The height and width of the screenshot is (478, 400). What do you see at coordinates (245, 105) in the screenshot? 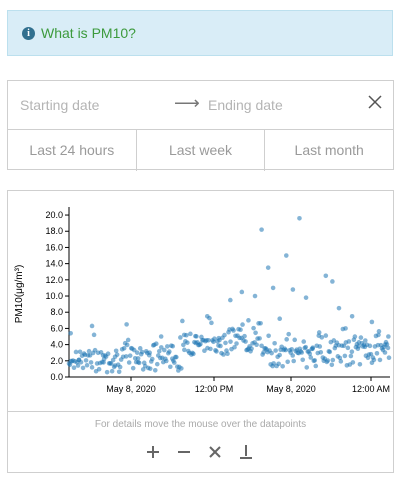
I see `end-date-input: Ending date` at bounding box center [245, 105].